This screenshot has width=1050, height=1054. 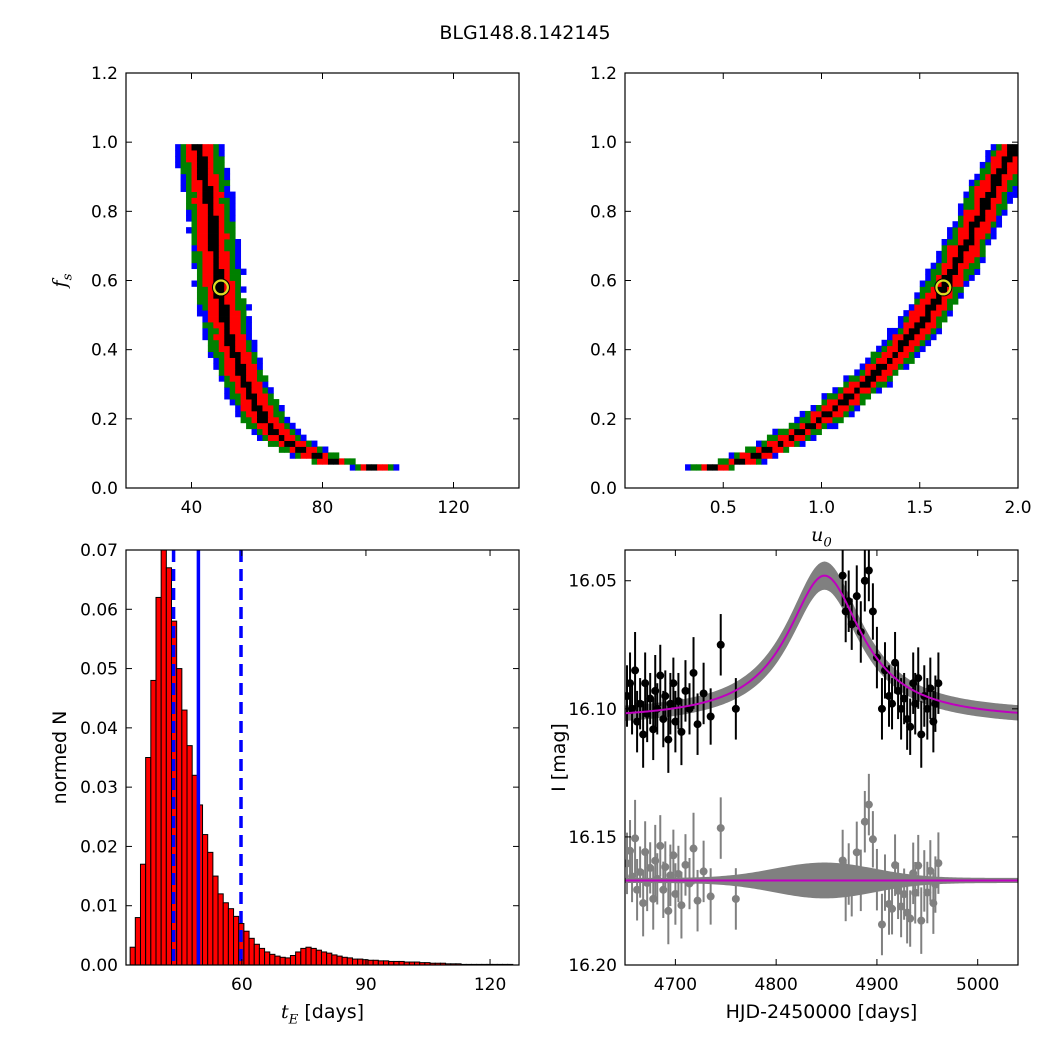 I want to click on svg-text: normed N, so click(x=60, y=758).